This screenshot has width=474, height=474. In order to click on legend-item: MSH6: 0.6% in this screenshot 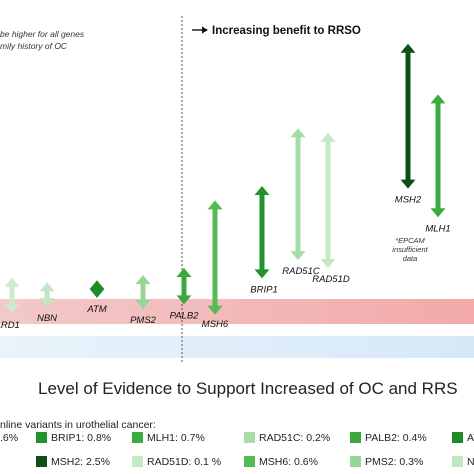, I will do `click(281, 462)`.